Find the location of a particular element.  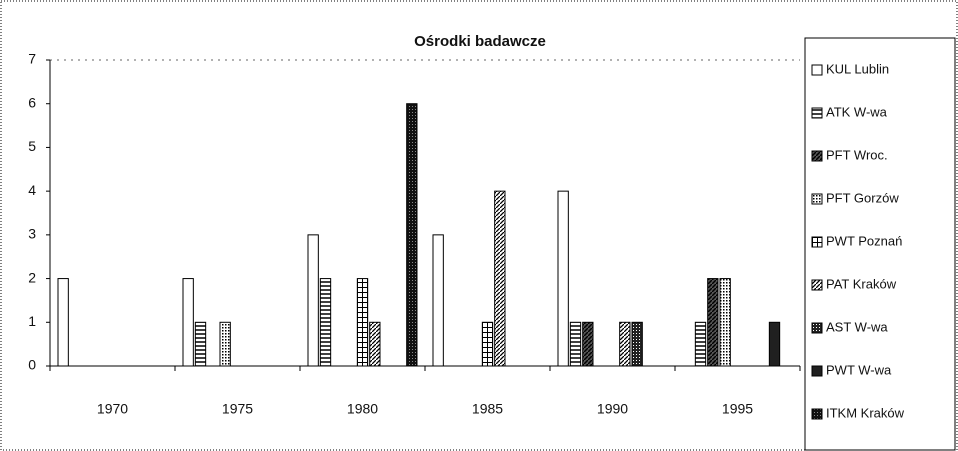

x-tick-label: 1990 is located at coordinates (612, 409).